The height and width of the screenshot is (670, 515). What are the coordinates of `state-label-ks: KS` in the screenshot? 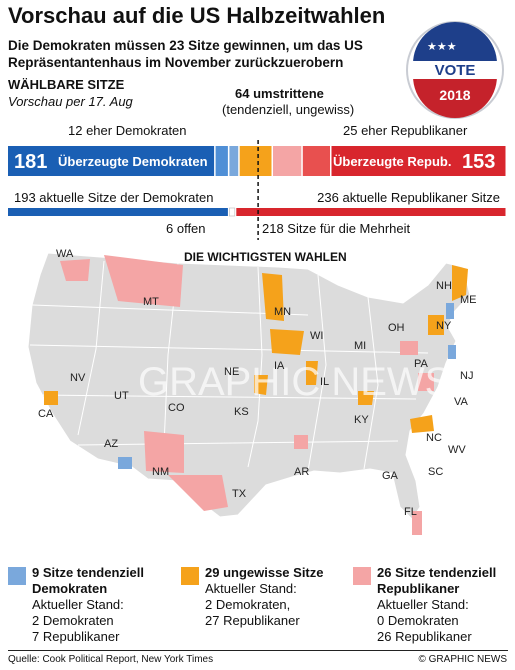 It's located at (241, 412).